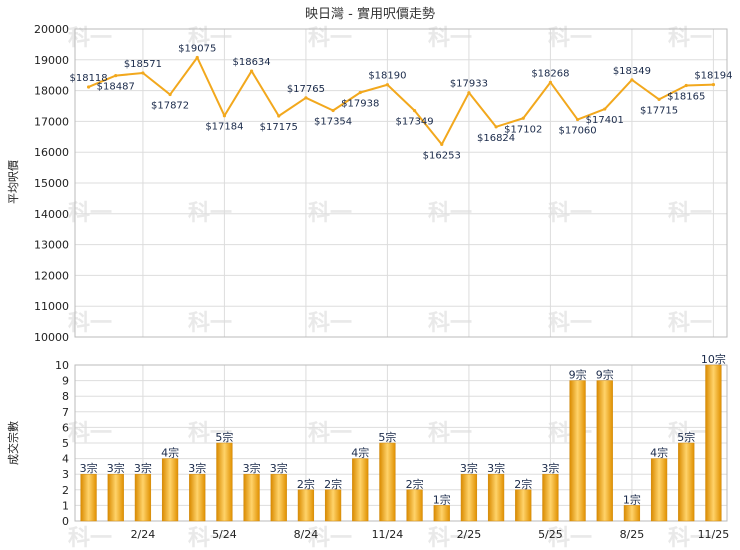 Image resolution: width=740 pixels, height=550 pixels. I want to click on price-tick-label: 13000, so click(51, 245).